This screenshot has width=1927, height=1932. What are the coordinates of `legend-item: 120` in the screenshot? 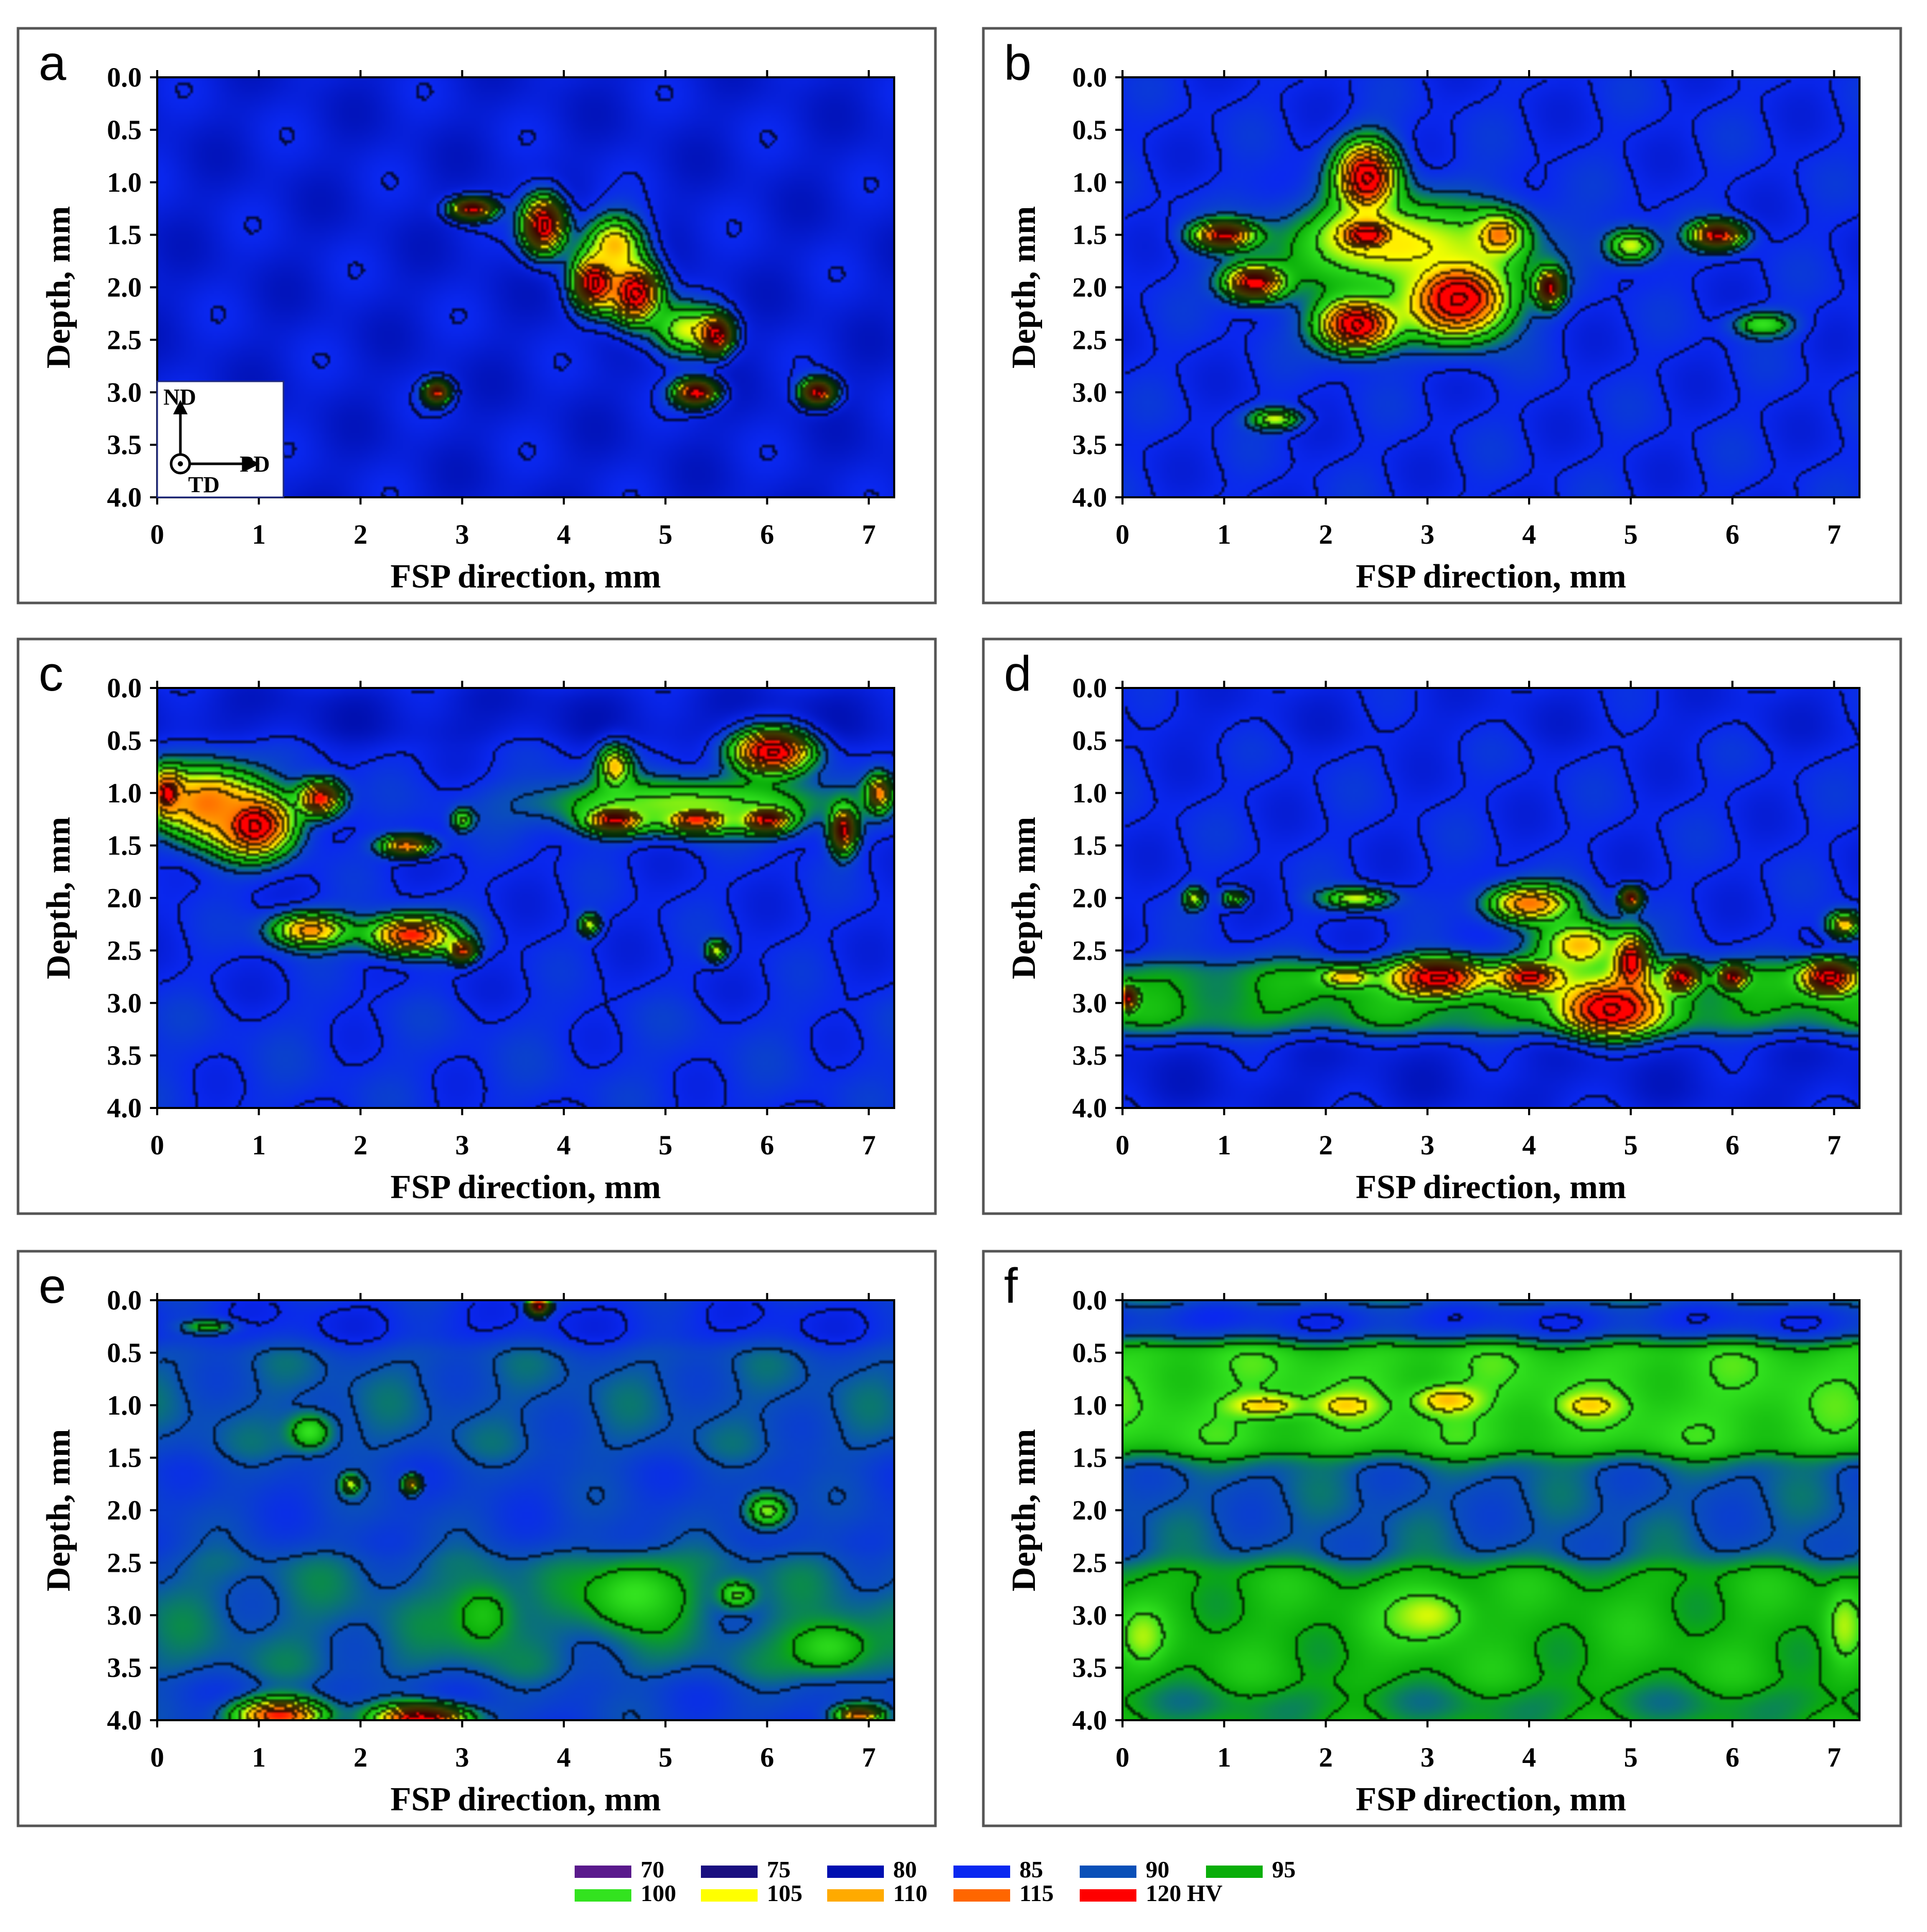 It's located at (1130, 1893).